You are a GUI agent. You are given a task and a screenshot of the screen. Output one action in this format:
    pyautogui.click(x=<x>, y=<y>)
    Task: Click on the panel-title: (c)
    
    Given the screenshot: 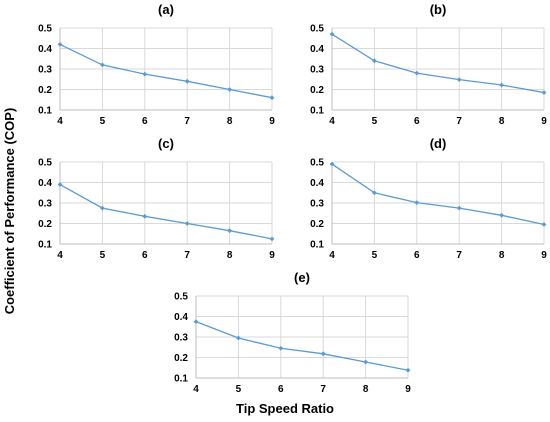 What is the action you would take?
    pyautogui.click(x=166, y=143)
    